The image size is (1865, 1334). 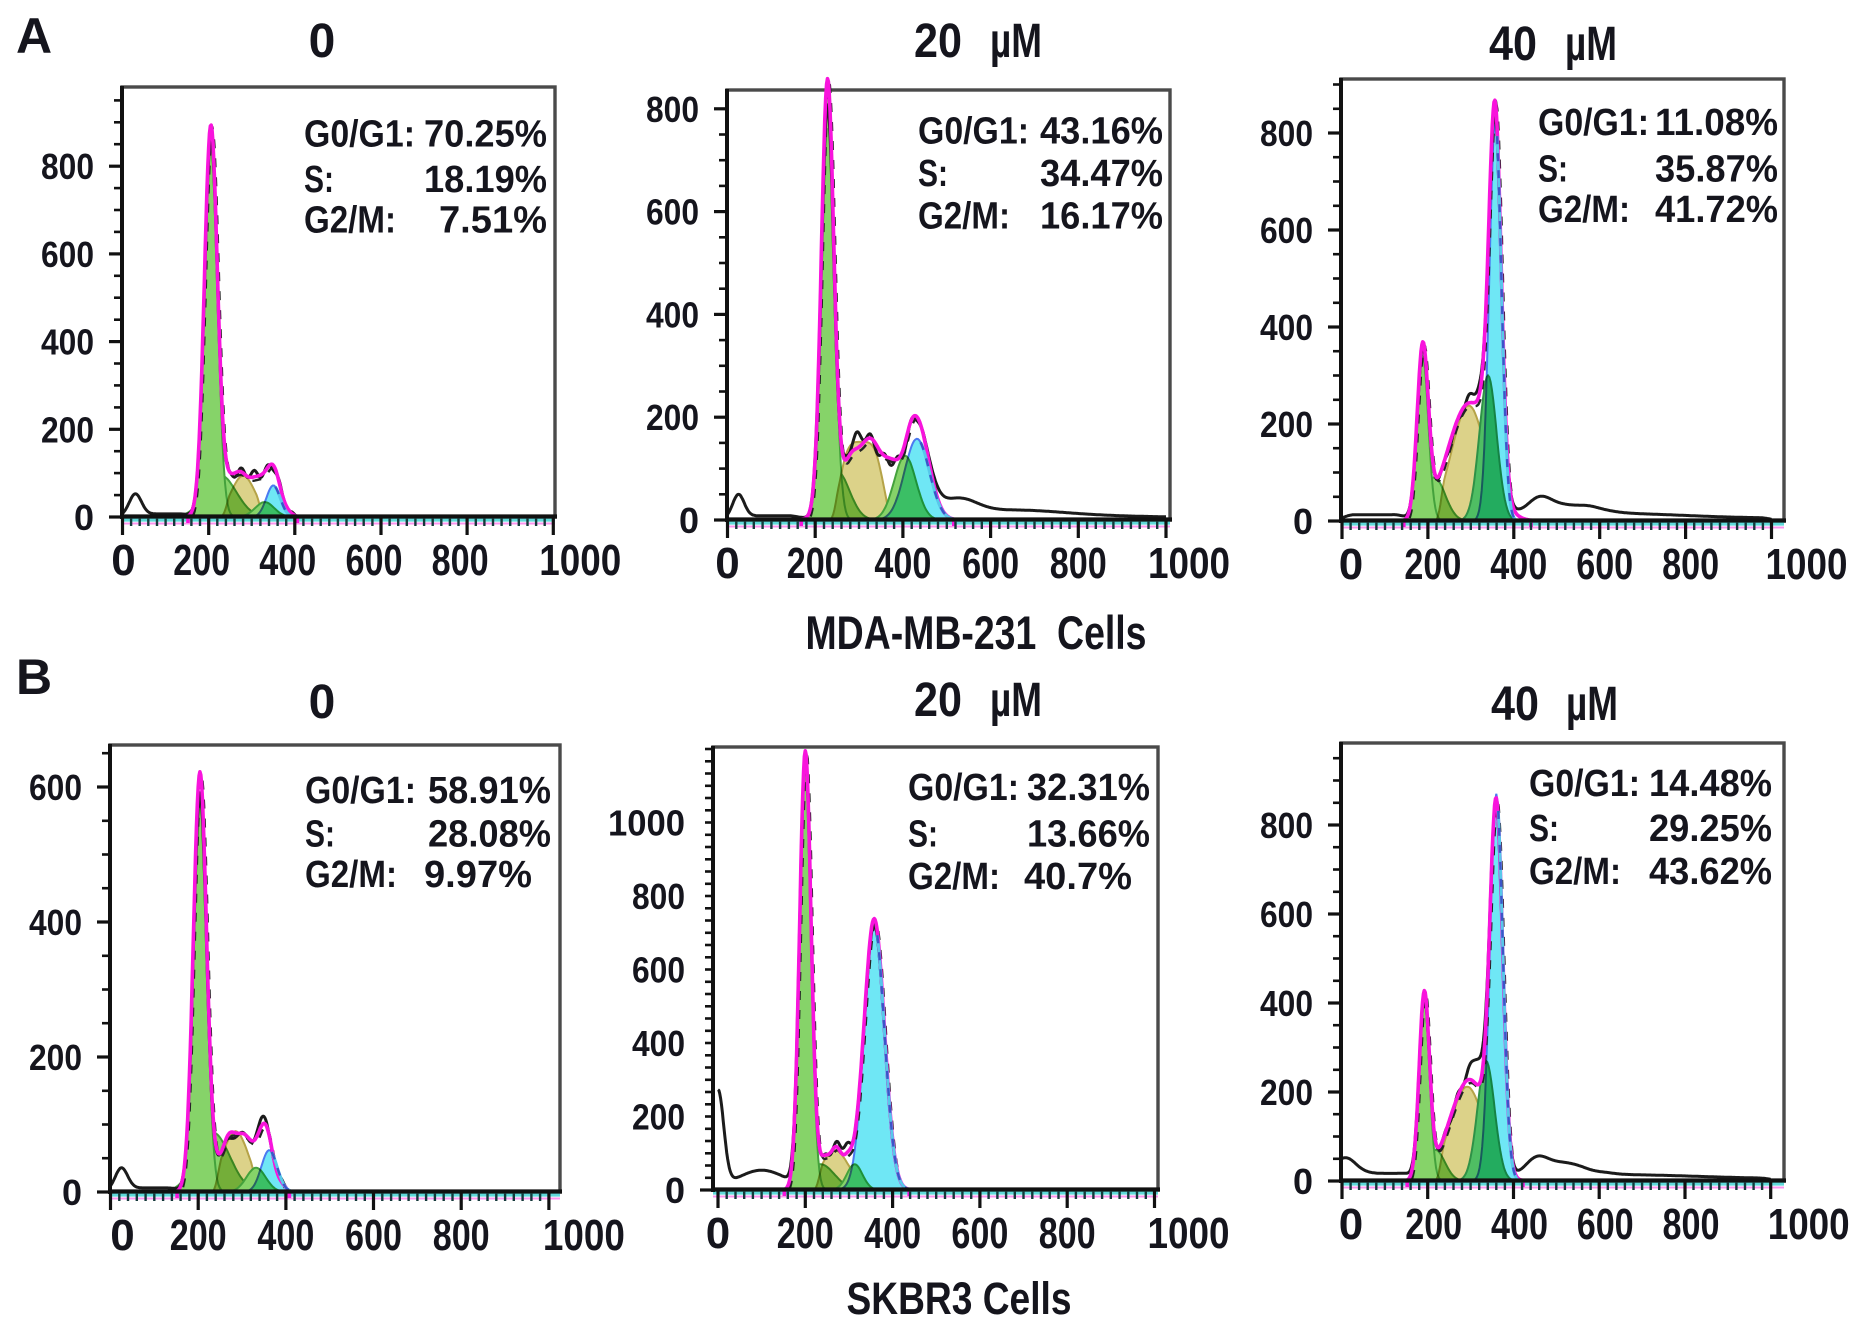 I want to click on svg-text: 32.31%, so click(x=1088, y=788).